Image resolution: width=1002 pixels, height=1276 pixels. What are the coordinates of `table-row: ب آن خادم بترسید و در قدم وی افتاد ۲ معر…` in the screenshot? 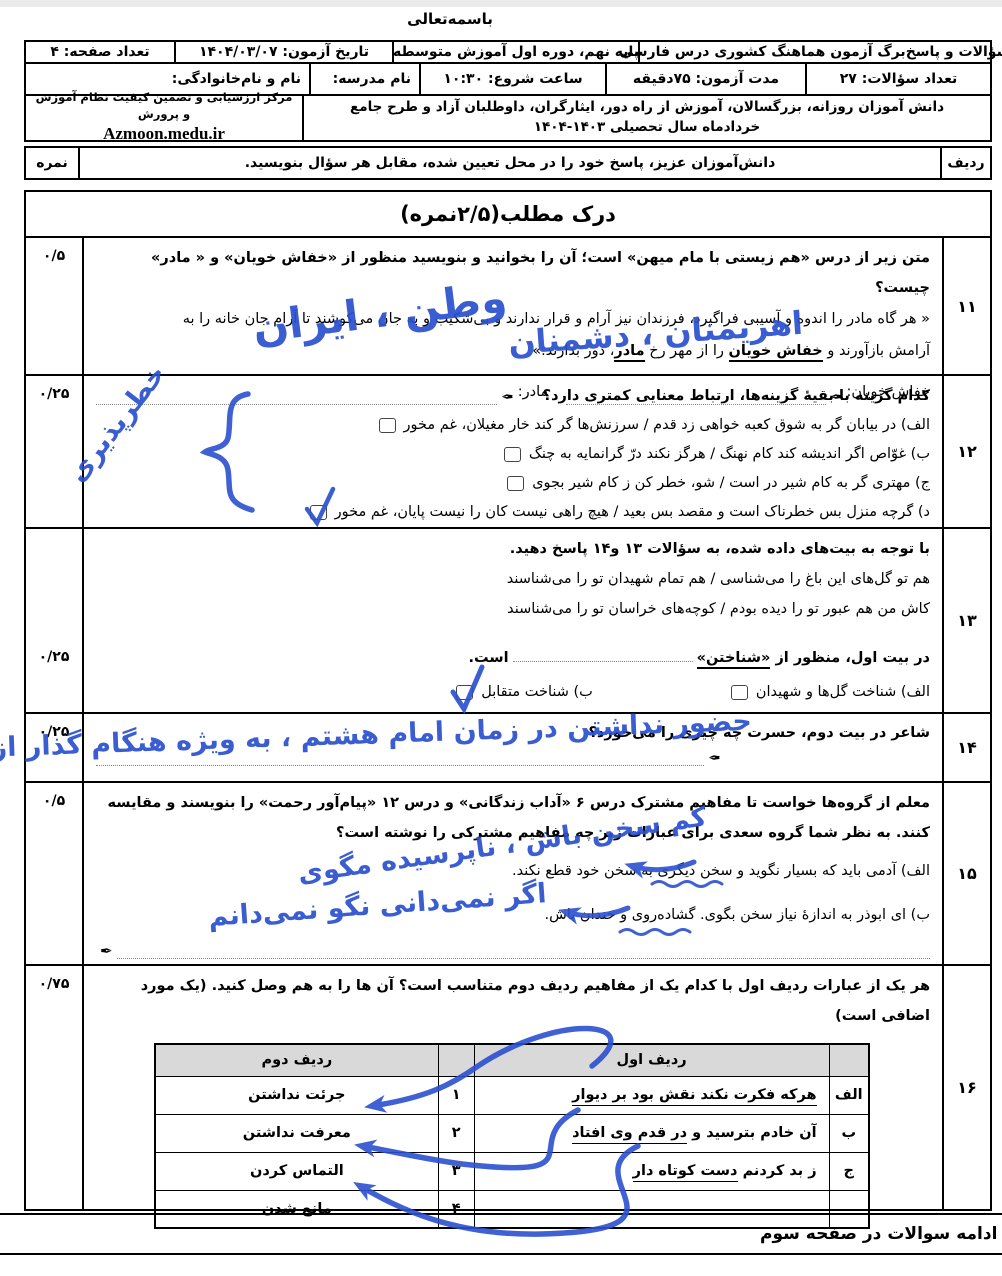 It's located at (512, 1133).